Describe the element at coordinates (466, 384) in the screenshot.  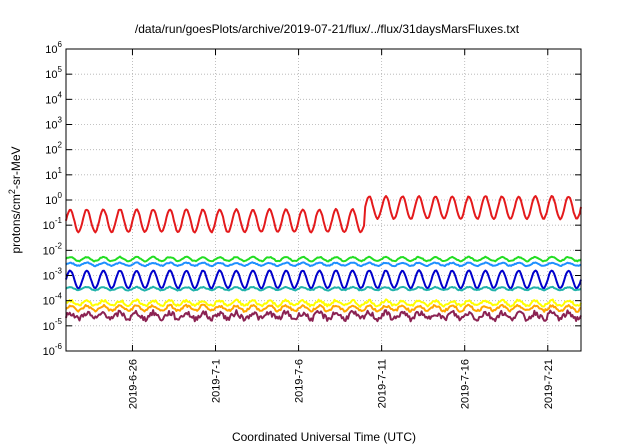
I see `x-tick-label: 2019-7-16` at that location.